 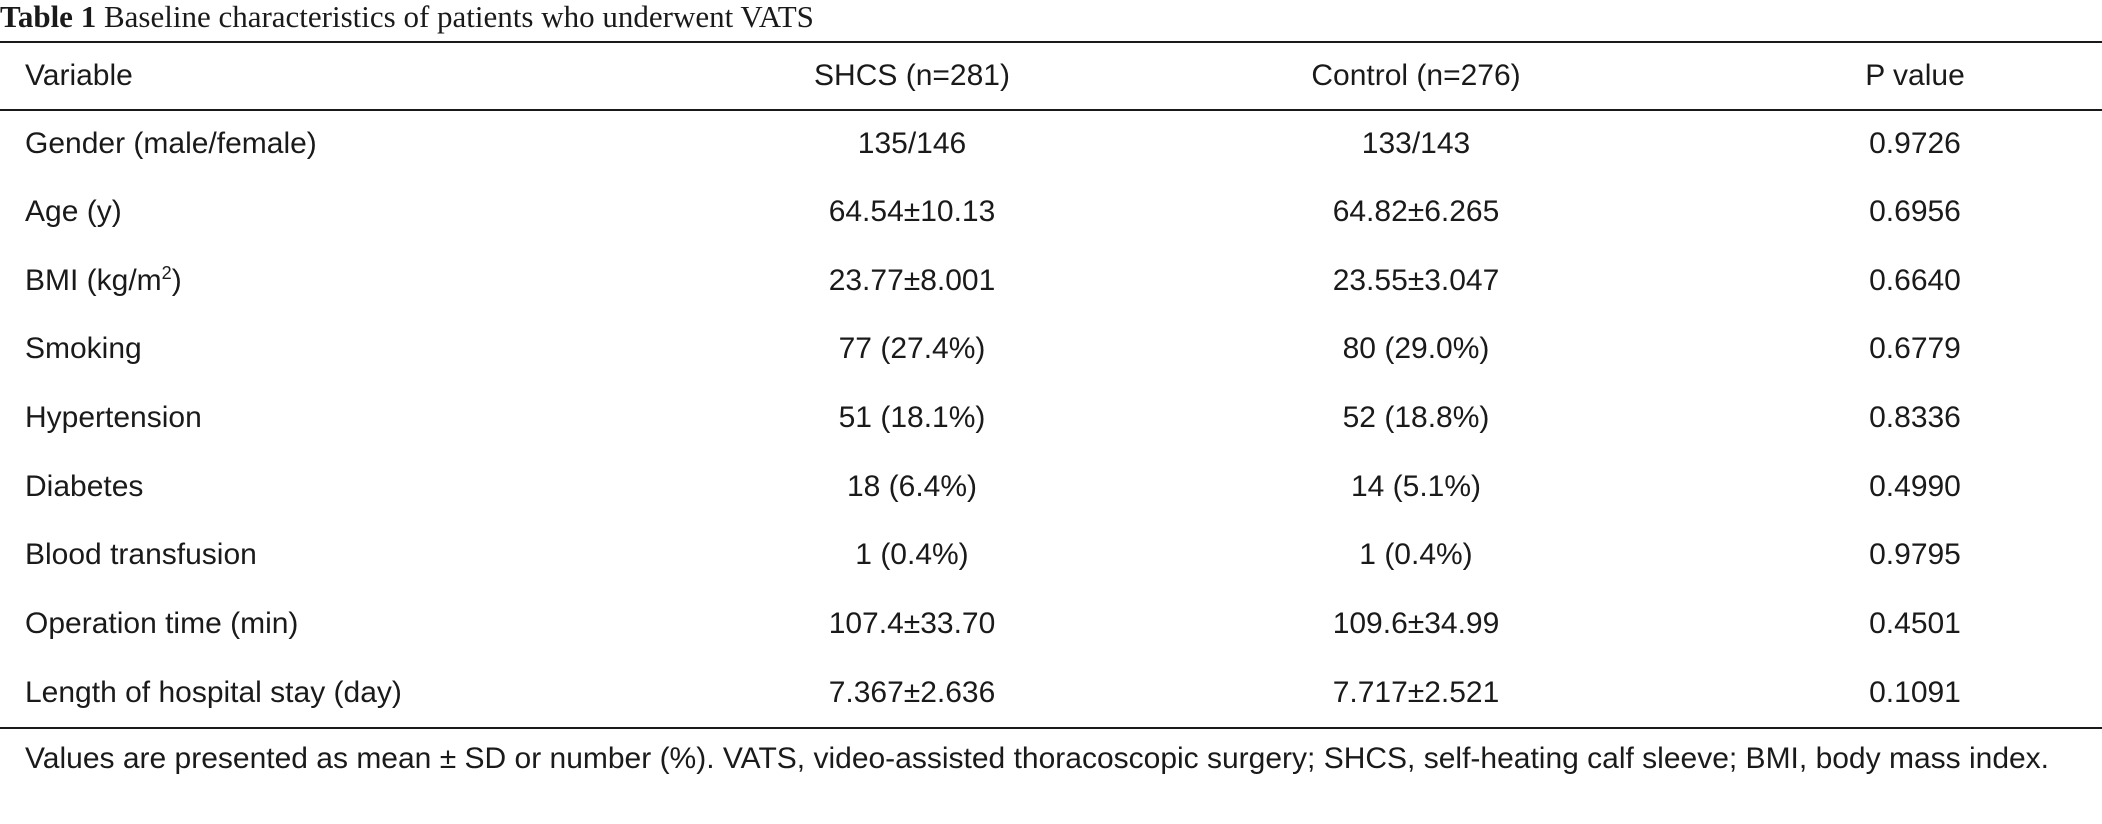 I want to click on cell-control: 52 (18.8%), so click(x=1416, y=418).